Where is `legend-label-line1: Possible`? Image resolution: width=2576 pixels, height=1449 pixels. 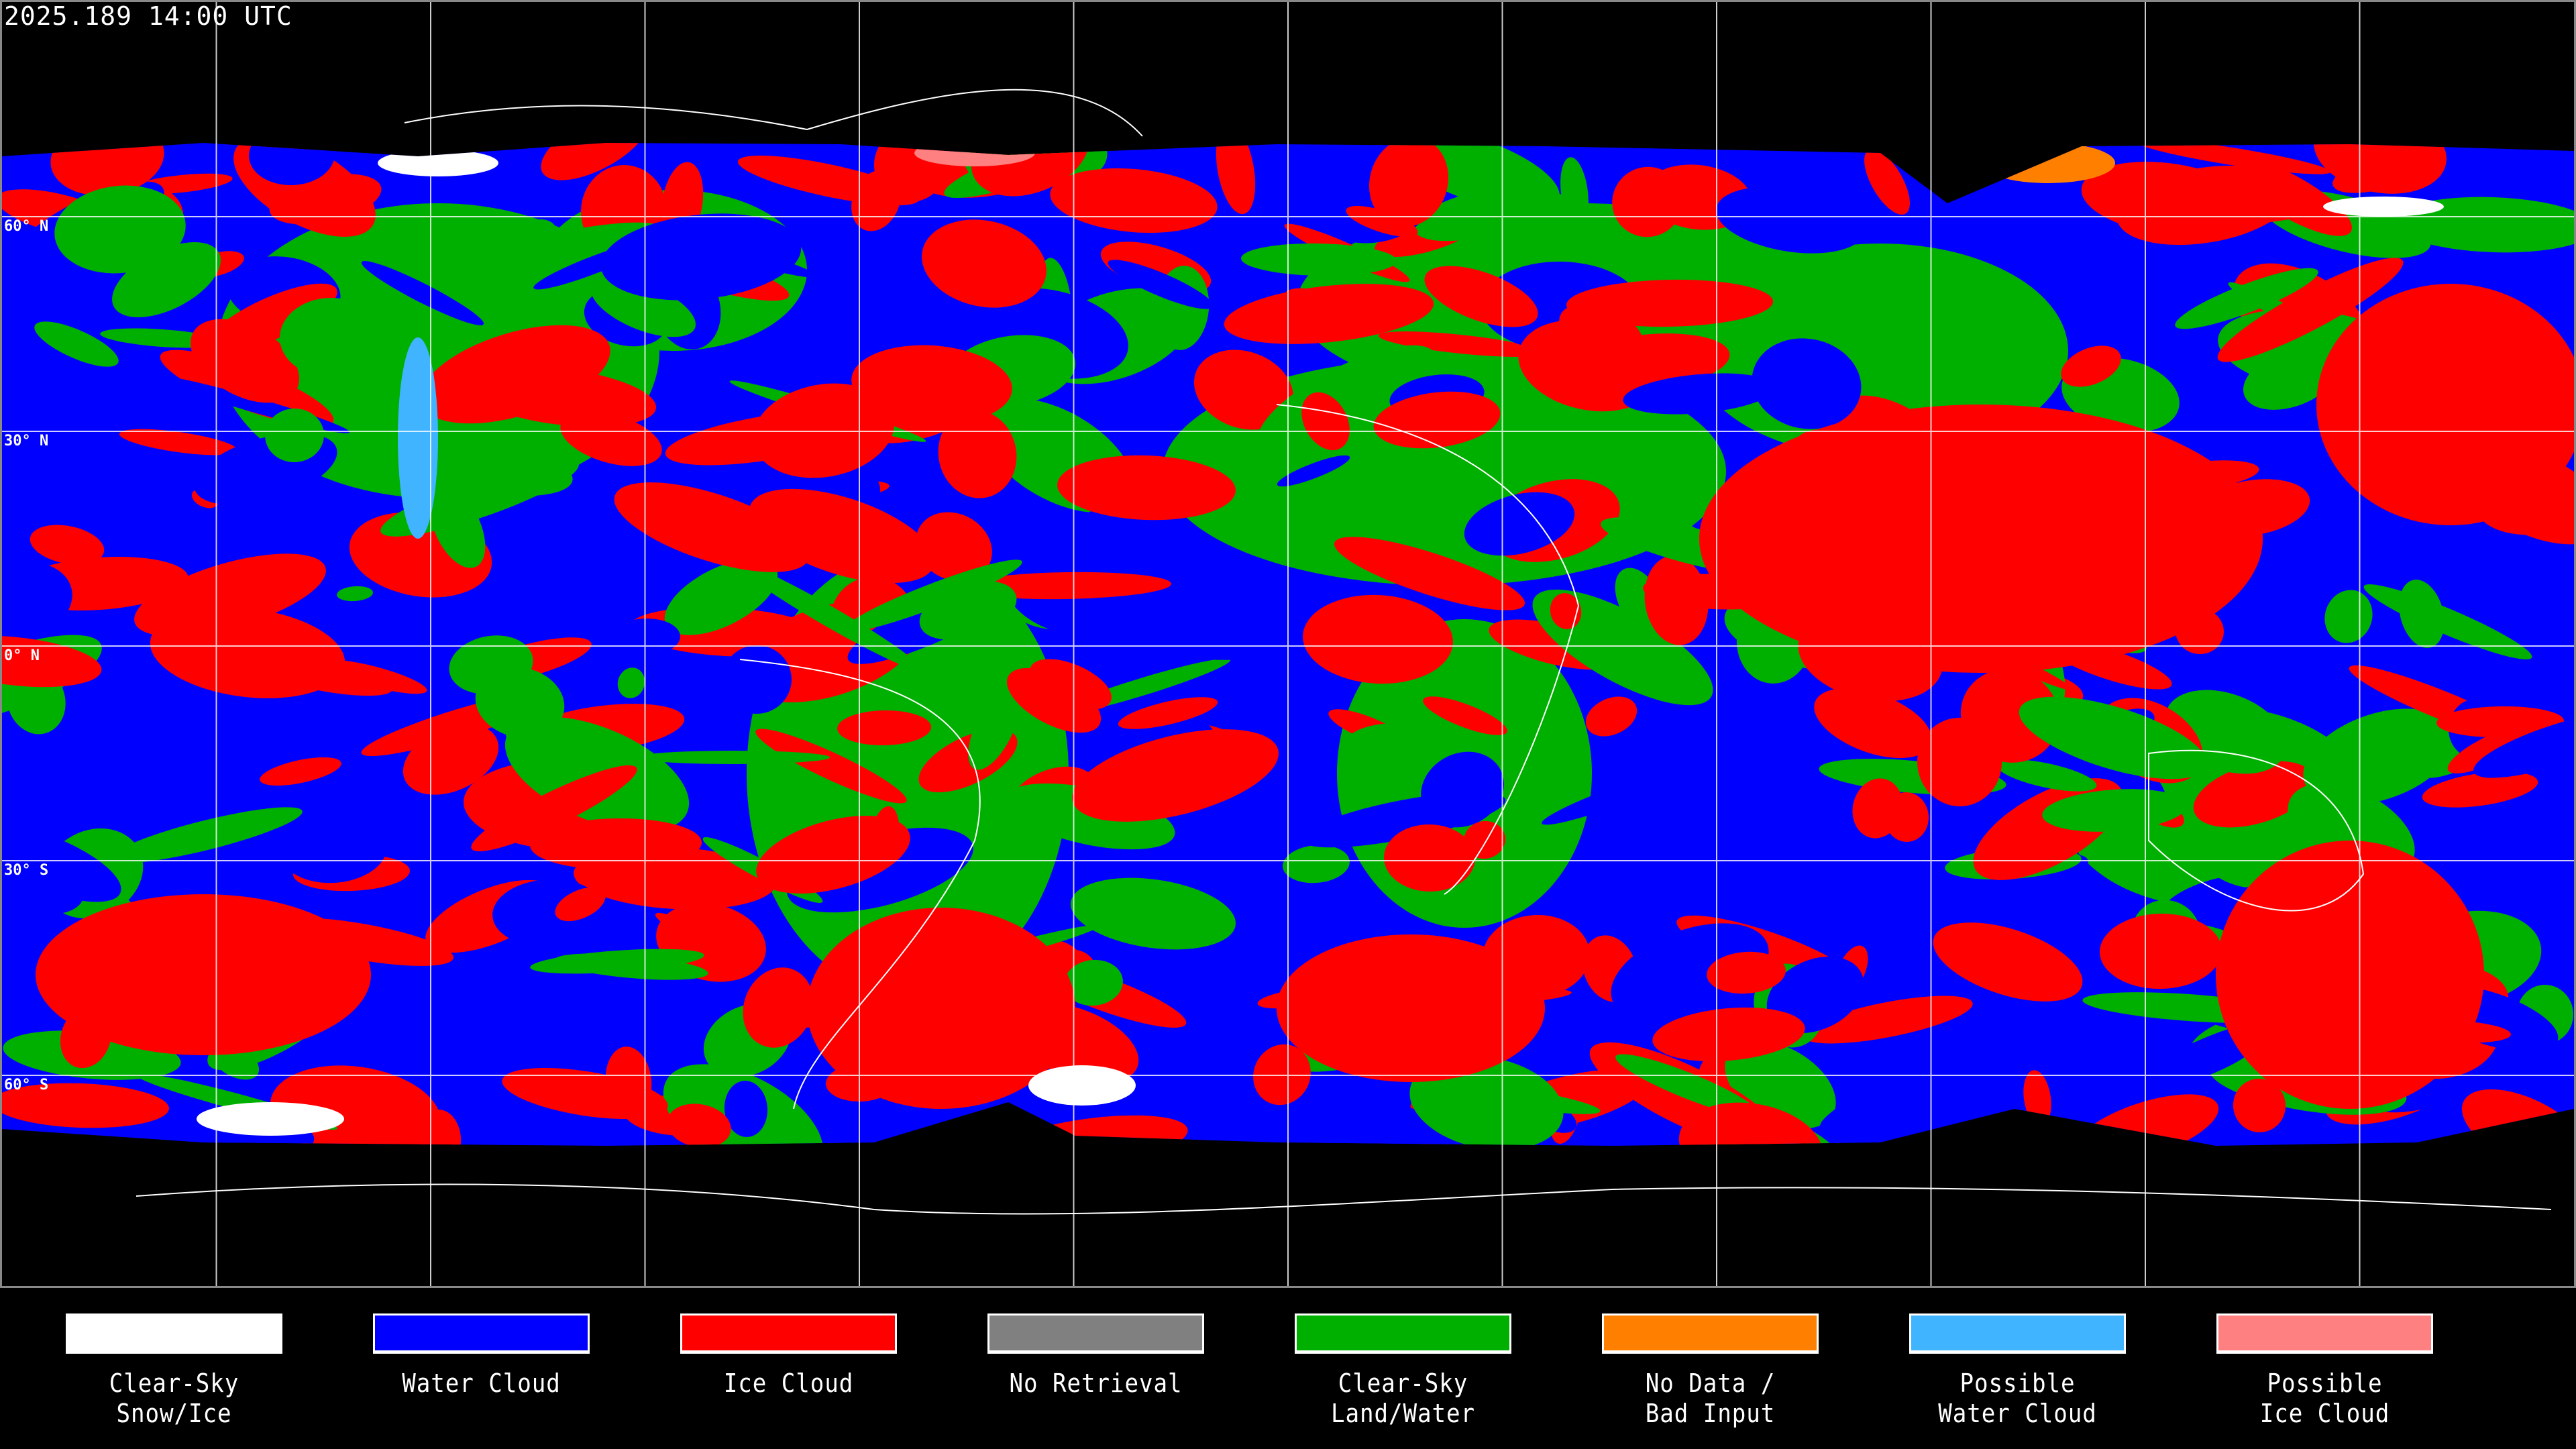
legend-label-line1: Possible is located at coordinates (2018, 1383).